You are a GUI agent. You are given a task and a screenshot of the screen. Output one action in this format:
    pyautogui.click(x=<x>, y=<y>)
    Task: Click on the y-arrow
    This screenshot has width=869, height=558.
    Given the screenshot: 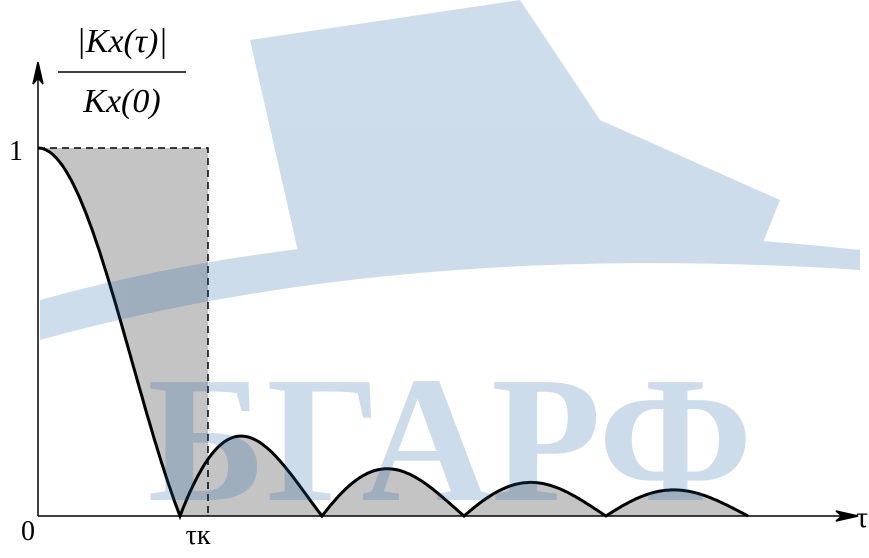 What is the action you would take?
    pyautogui.click(x=38, y=73)
    